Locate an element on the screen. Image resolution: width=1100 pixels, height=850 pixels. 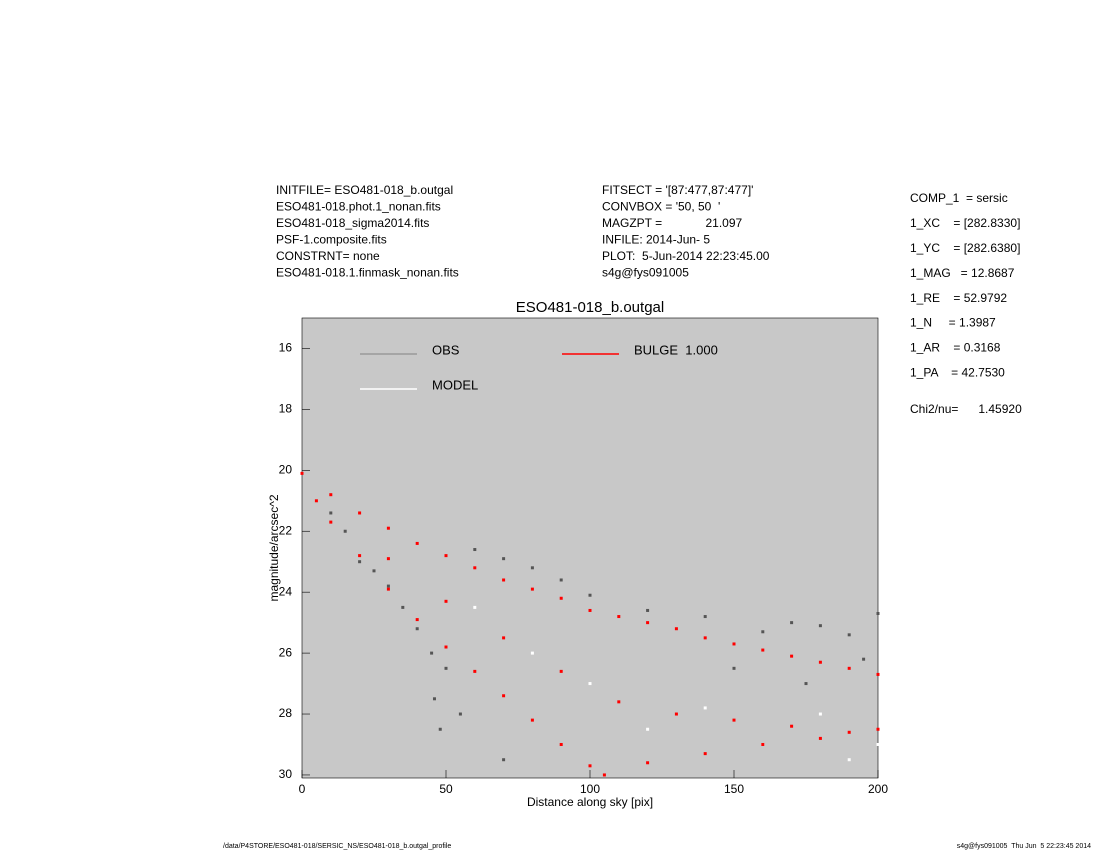
header-left-line: CONSTRNT= none is located at coordinates (328, 256).